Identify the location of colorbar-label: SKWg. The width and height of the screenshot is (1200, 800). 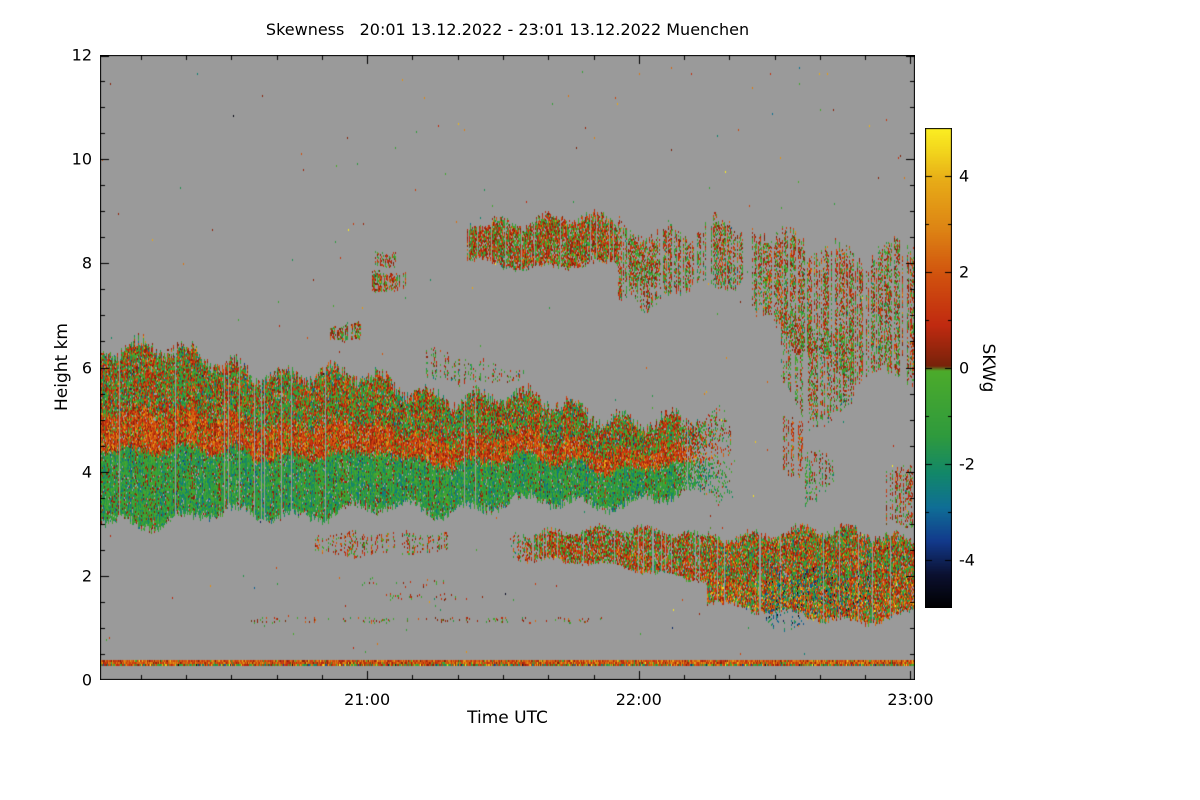
(988, 368).